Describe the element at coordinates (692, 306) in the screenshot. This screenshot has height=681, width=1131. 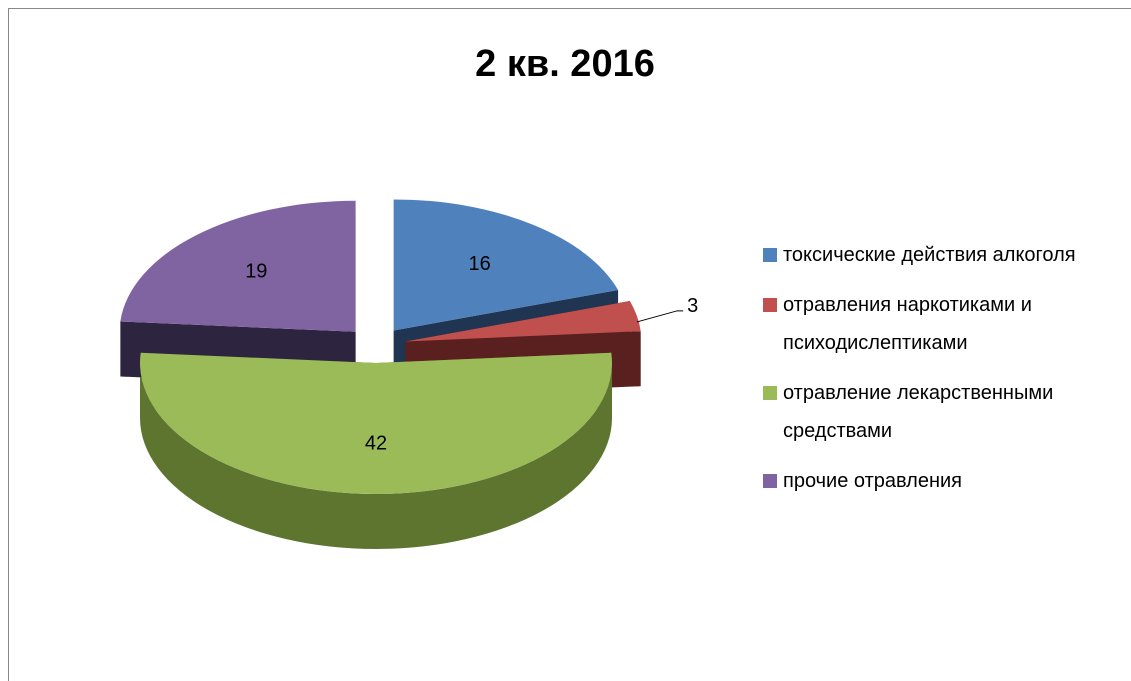
I see `data-label: 3` at that location.